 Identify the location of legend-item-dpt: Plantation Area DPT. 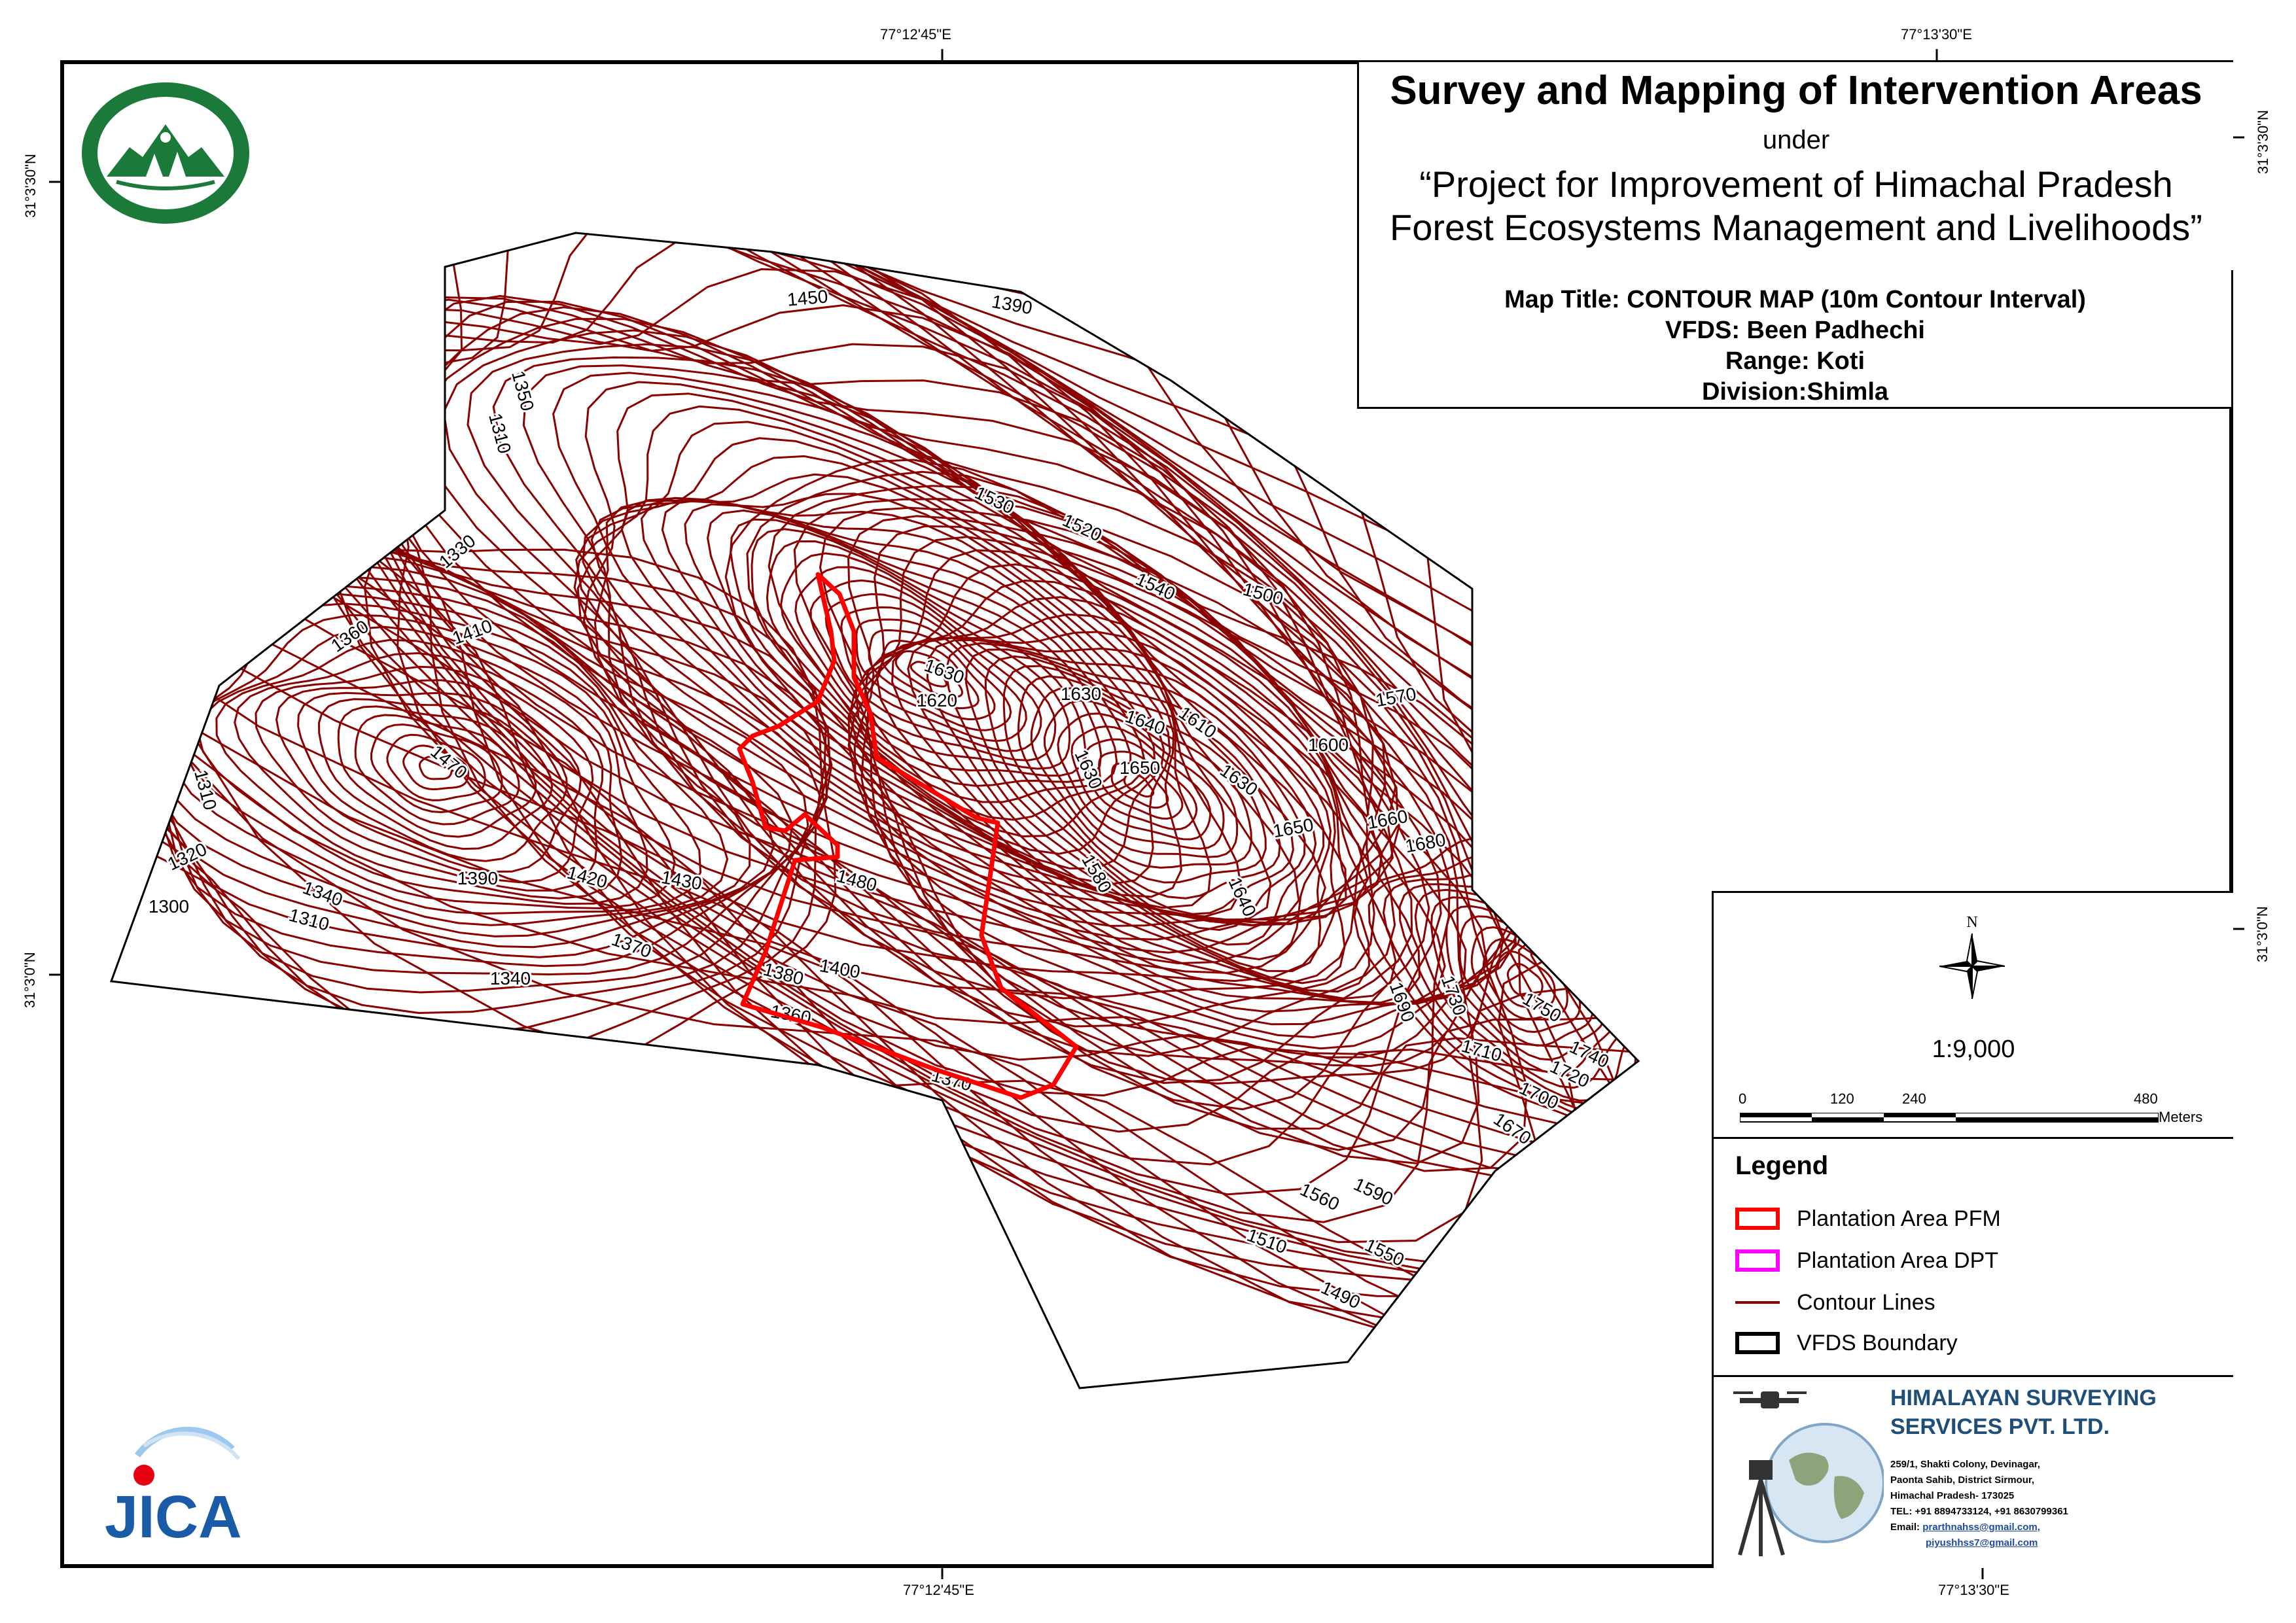
(1866, 1261).